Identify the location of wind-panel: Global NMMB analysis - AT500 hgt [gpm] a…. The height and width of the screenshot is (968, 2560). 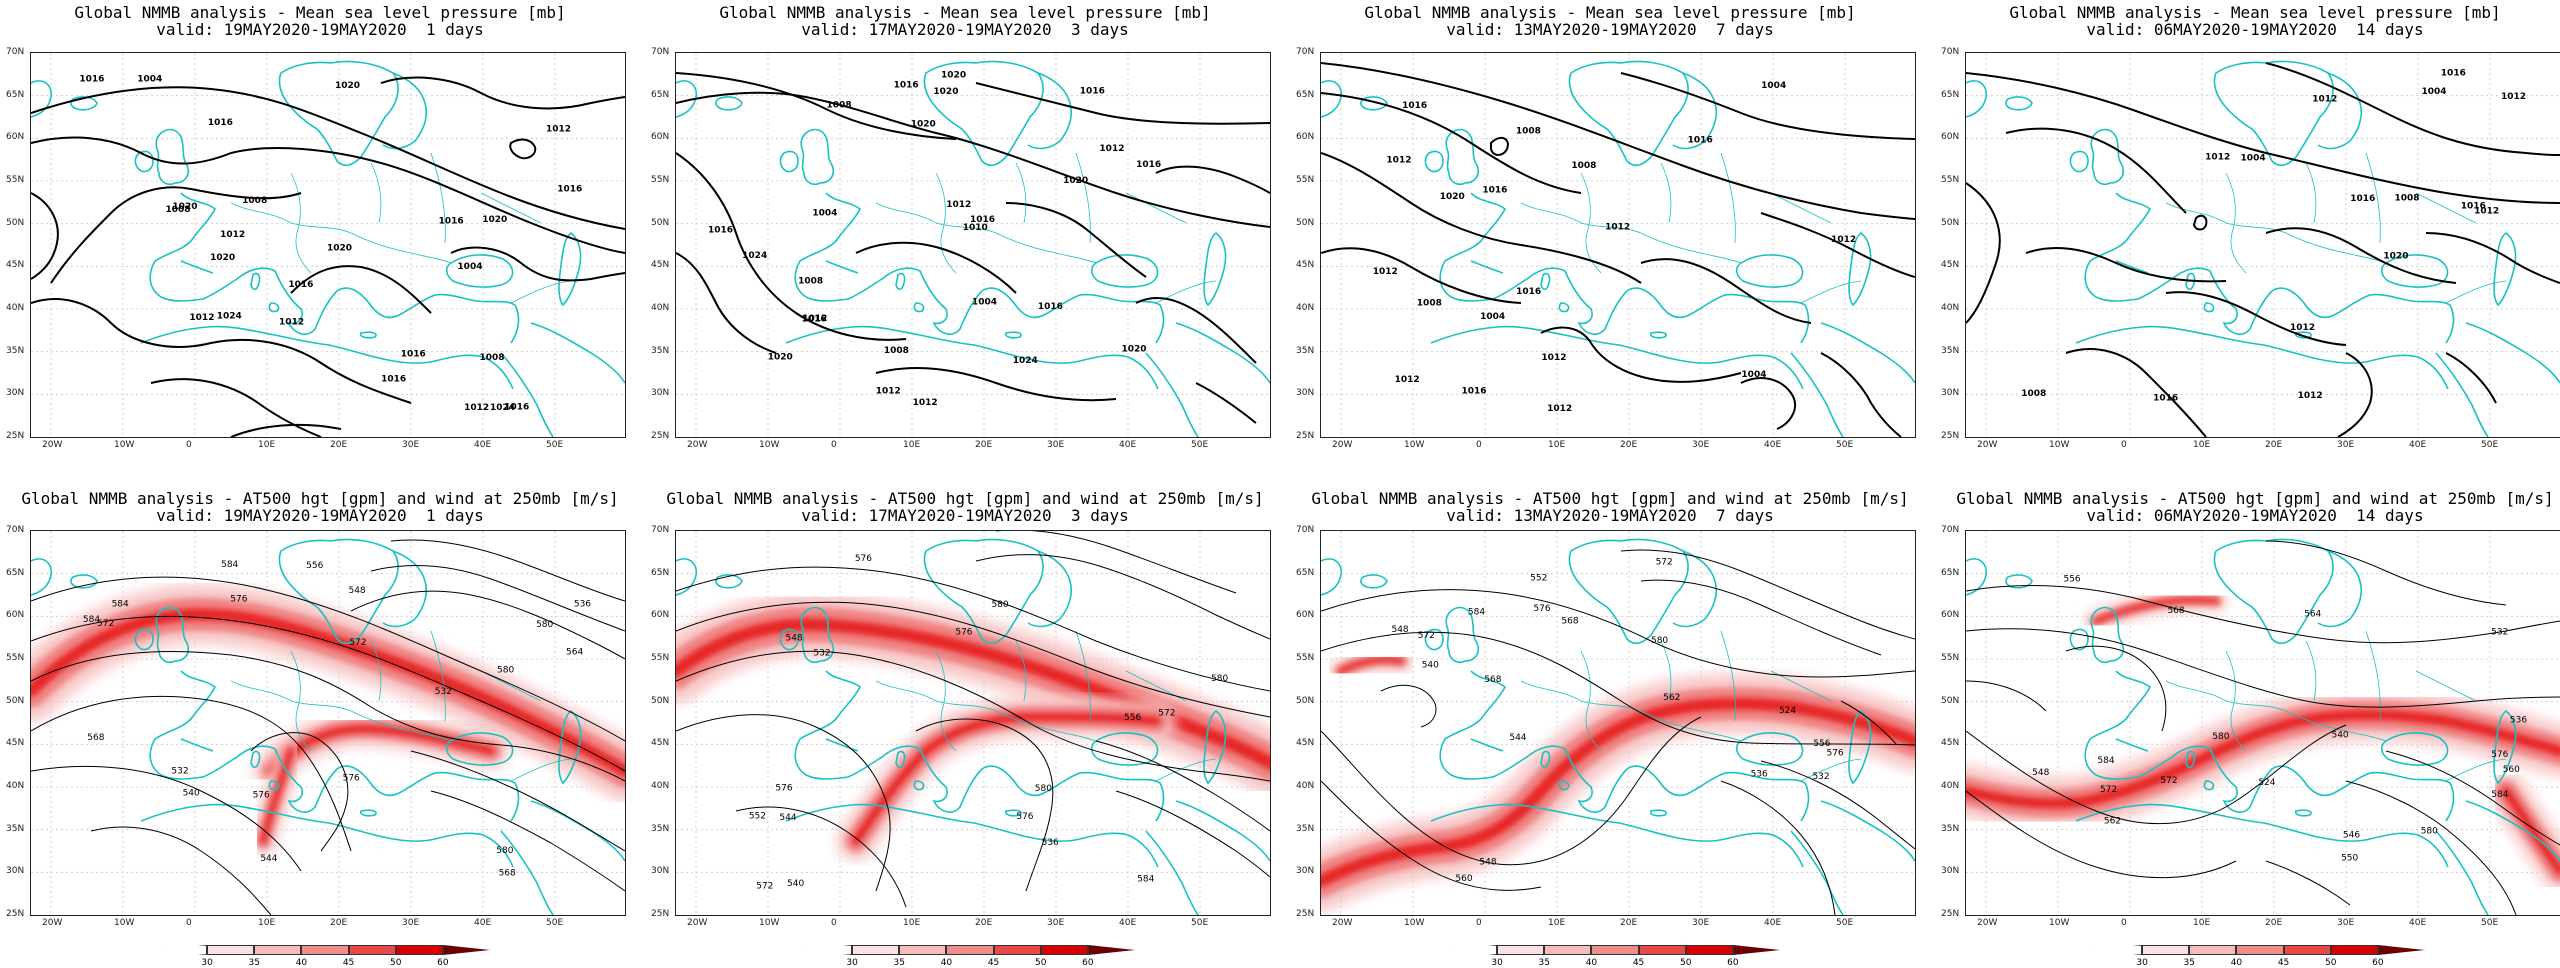
(2247, 726).